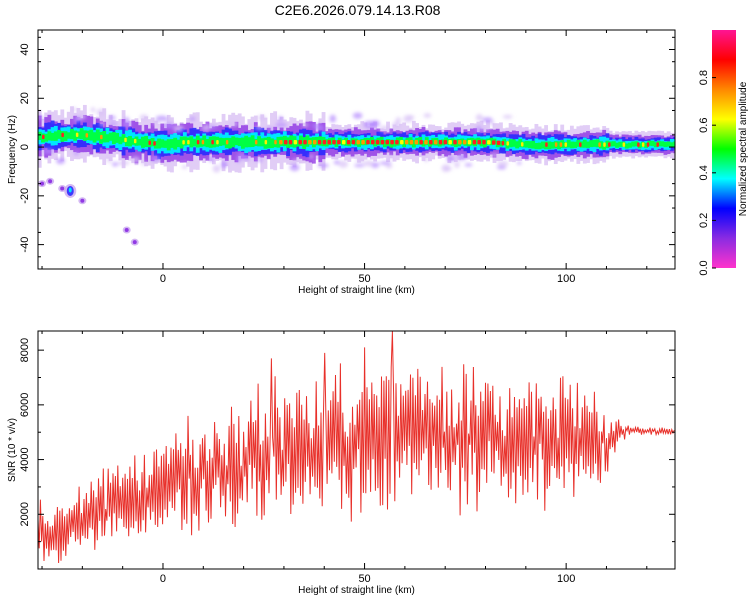 The image size is (750, 600). Describe the element at coordinates (25, 147) in the screenshot. I see `y-tick-label: 0` at that location.